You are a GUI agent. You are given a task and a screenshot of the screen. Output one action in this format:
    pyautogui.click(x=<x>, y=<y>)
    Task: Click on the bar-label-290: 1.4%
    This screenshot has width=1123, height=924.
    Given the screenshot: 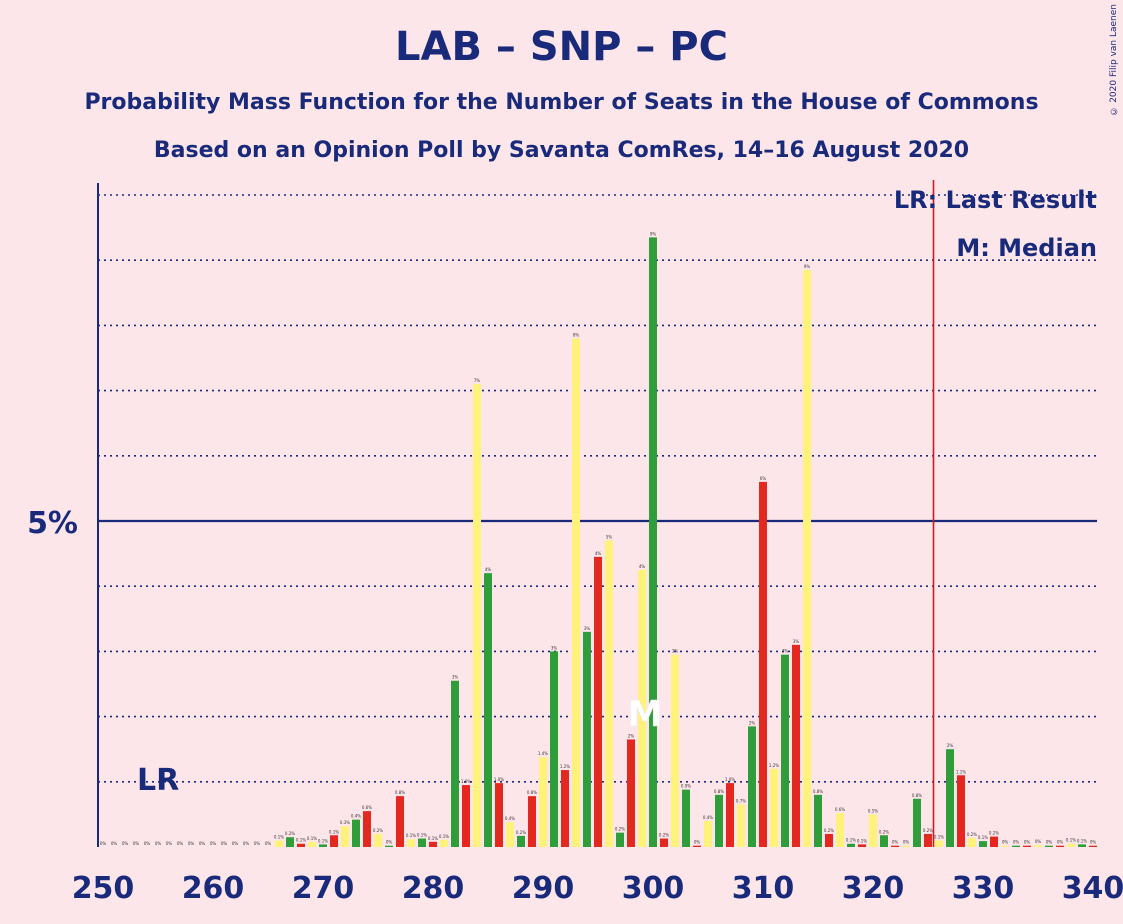 What is the action you would take?
    pyautogui.click(x=543, y=753)
    